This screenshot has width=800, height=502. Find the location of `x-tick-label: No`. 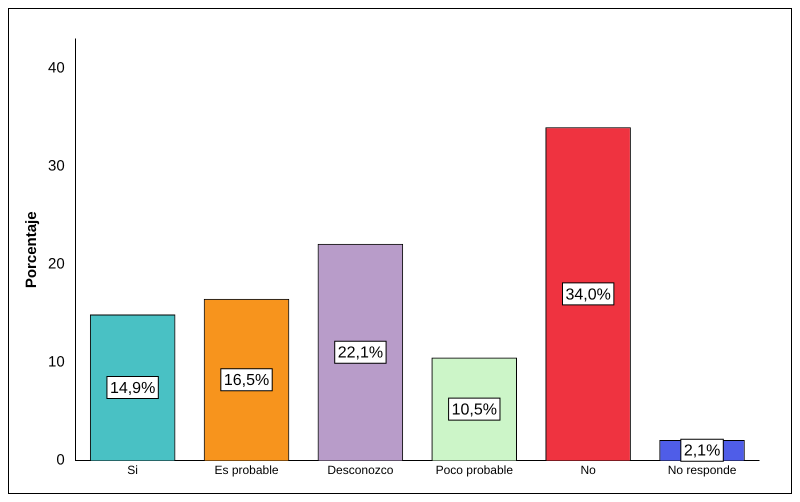

x-tick-label: No is located at coordinates (588, 470).